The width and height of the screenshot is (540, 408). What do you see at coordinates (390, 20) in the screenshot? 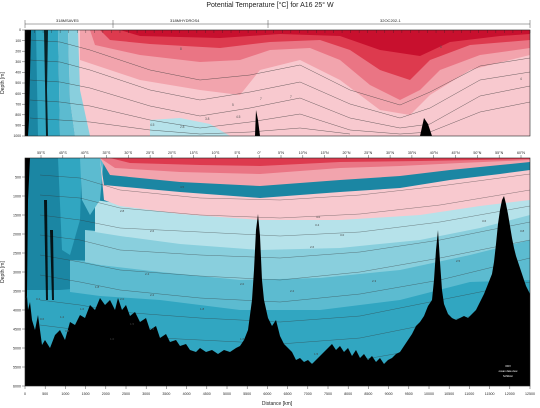
I see `cruise-label: 32OC202-1` at bounding box center [390, 20].